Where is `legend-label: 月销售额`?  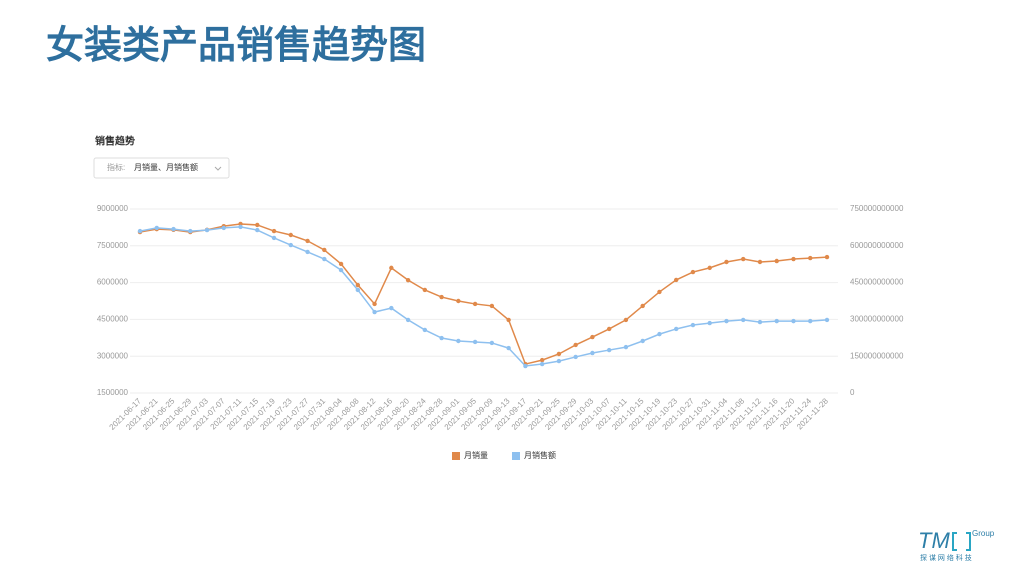
legend-label: 月销售额 is located at coordinates (540, 455).